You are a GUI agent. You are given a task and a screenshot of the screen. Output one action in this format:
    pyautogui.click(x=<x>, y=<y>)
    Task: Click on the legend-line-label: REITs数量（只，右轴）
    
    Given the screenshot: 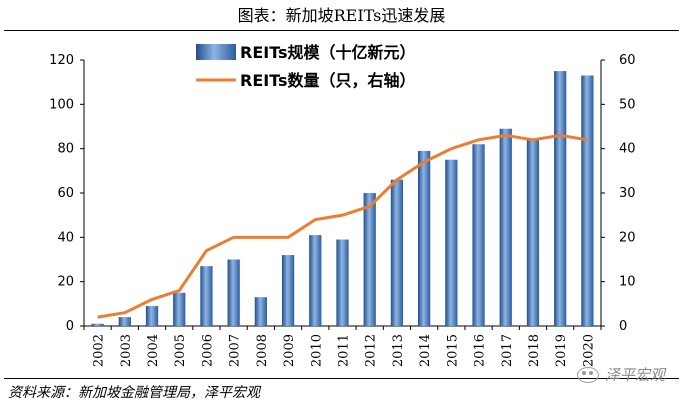 What is the action you would take?
    pyautogui.click(x=328, y=80)
    